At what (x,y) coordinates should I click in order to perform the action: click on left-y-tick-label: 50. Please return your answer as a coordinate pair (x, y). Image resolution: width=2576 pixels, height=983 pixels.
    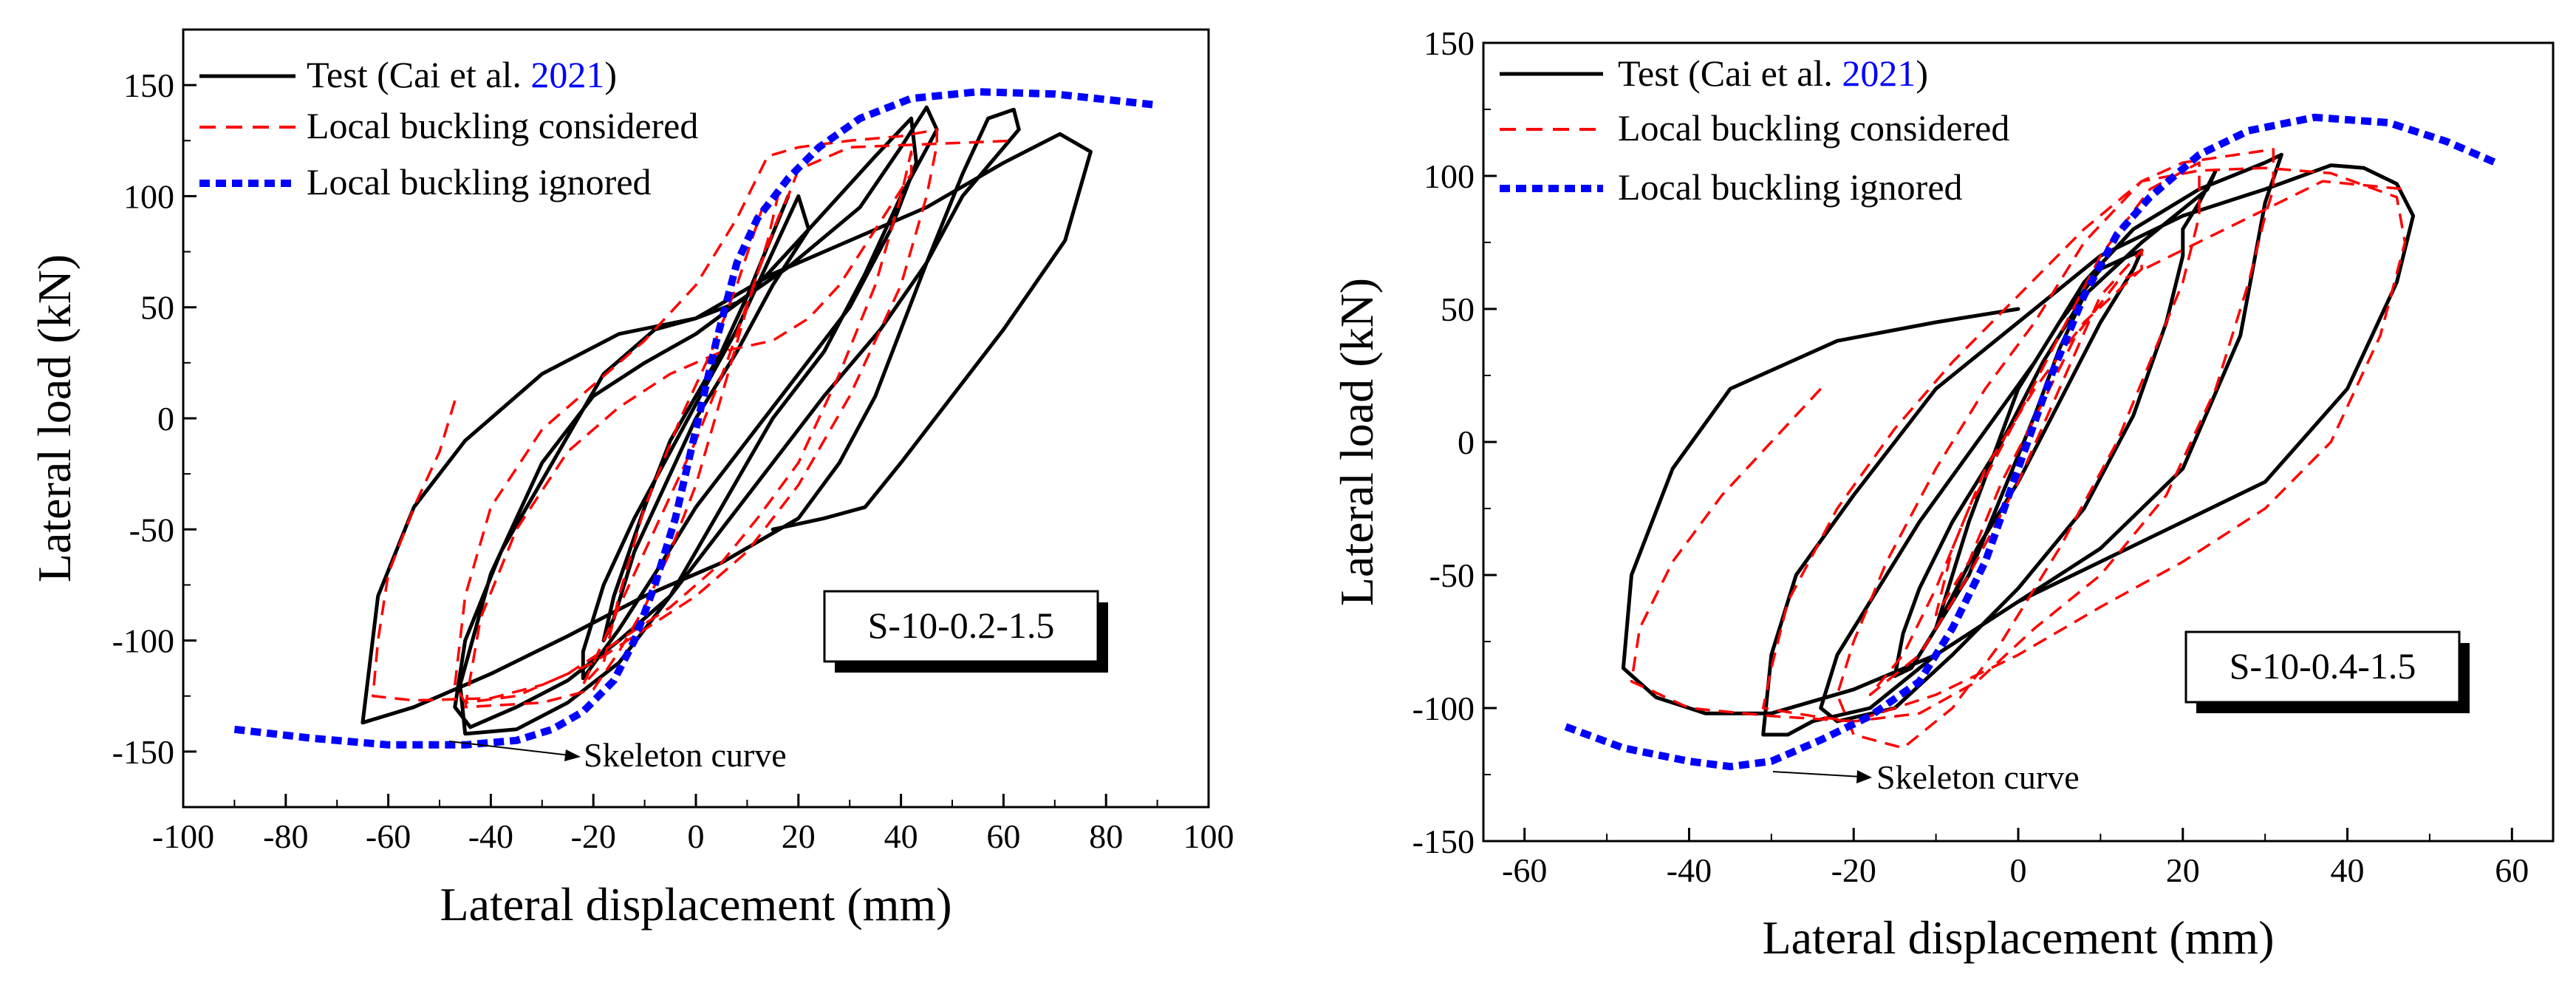
    Looking at the image, I should click on (157, 308).